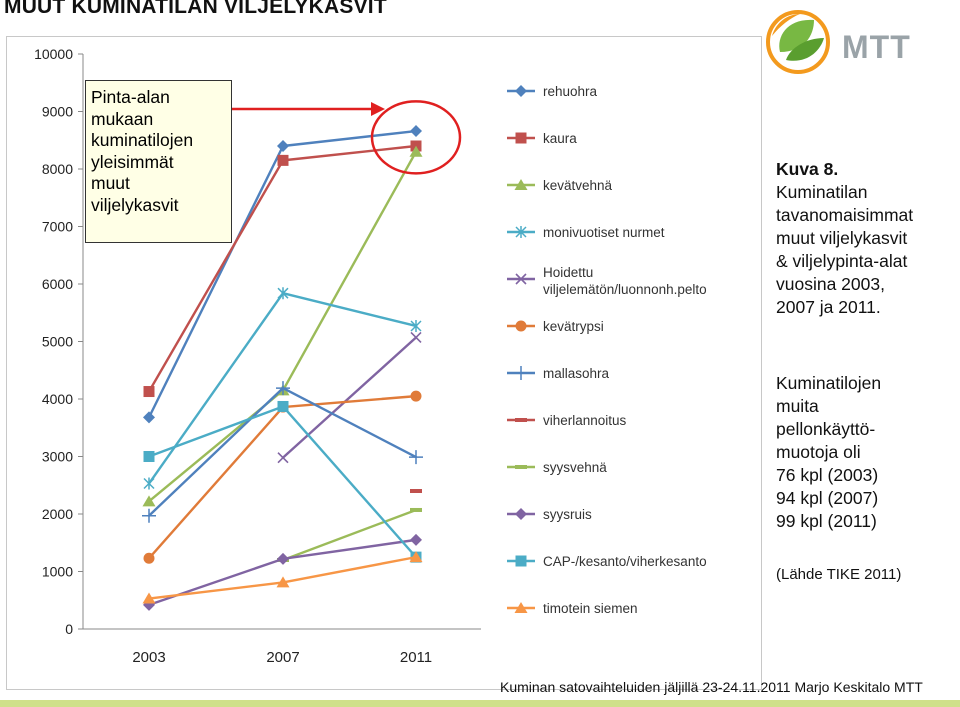  I want to click on legend-label: Hoidettu, so click(568, 272).